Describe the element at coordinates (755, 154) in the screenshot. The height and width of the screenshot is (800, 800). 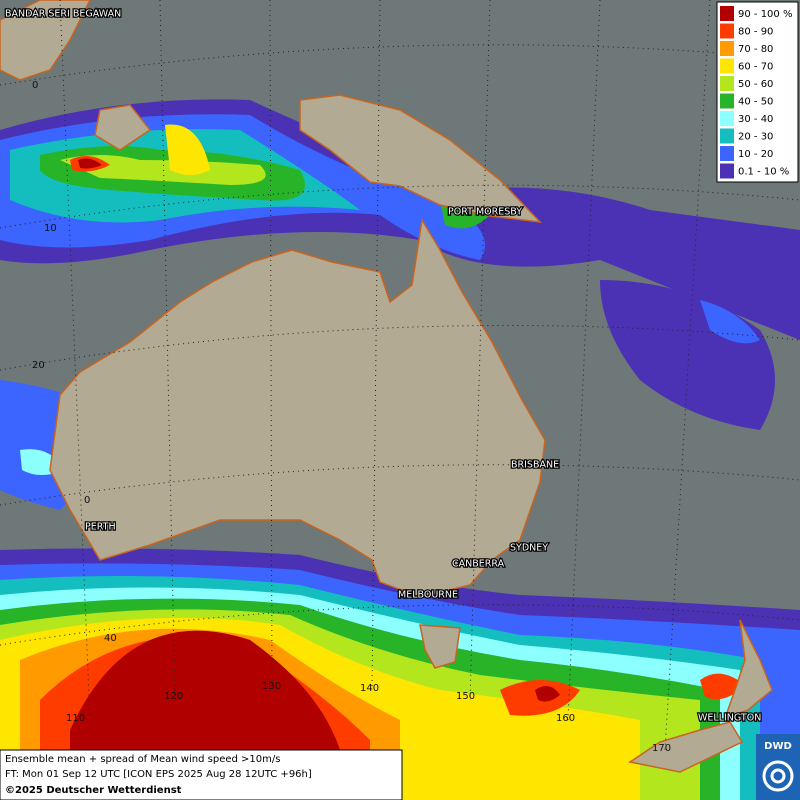
I see `legend-label: 10 - 20` at that location.